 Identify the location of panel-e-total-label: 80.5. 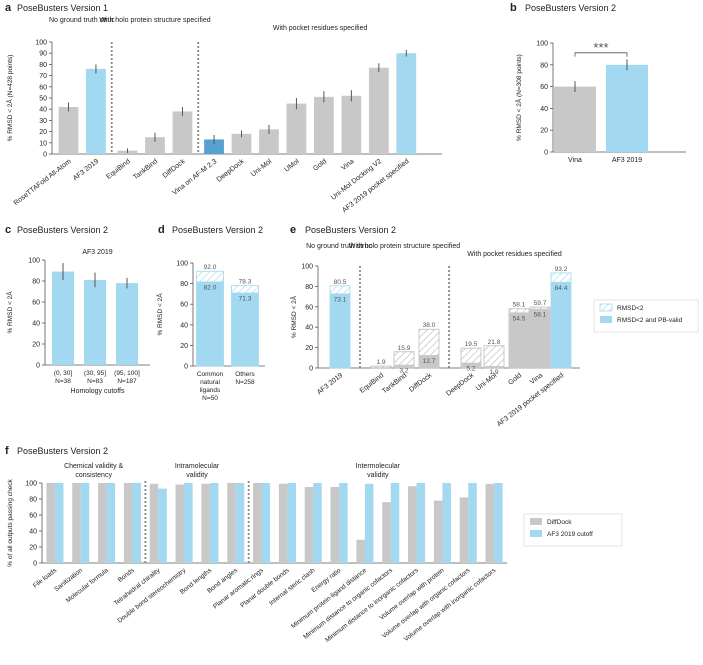
(340, 282).